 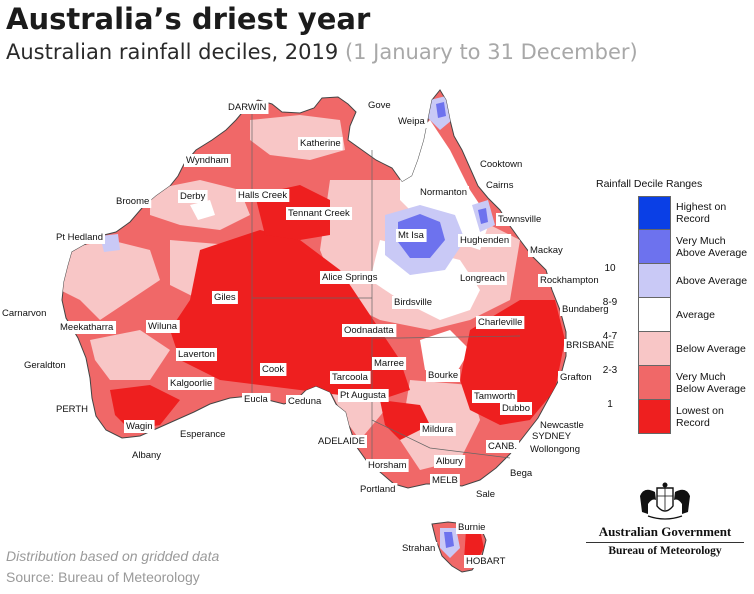 I want to click on legend-label-line1: Below Average, so click(x=711, y=349).